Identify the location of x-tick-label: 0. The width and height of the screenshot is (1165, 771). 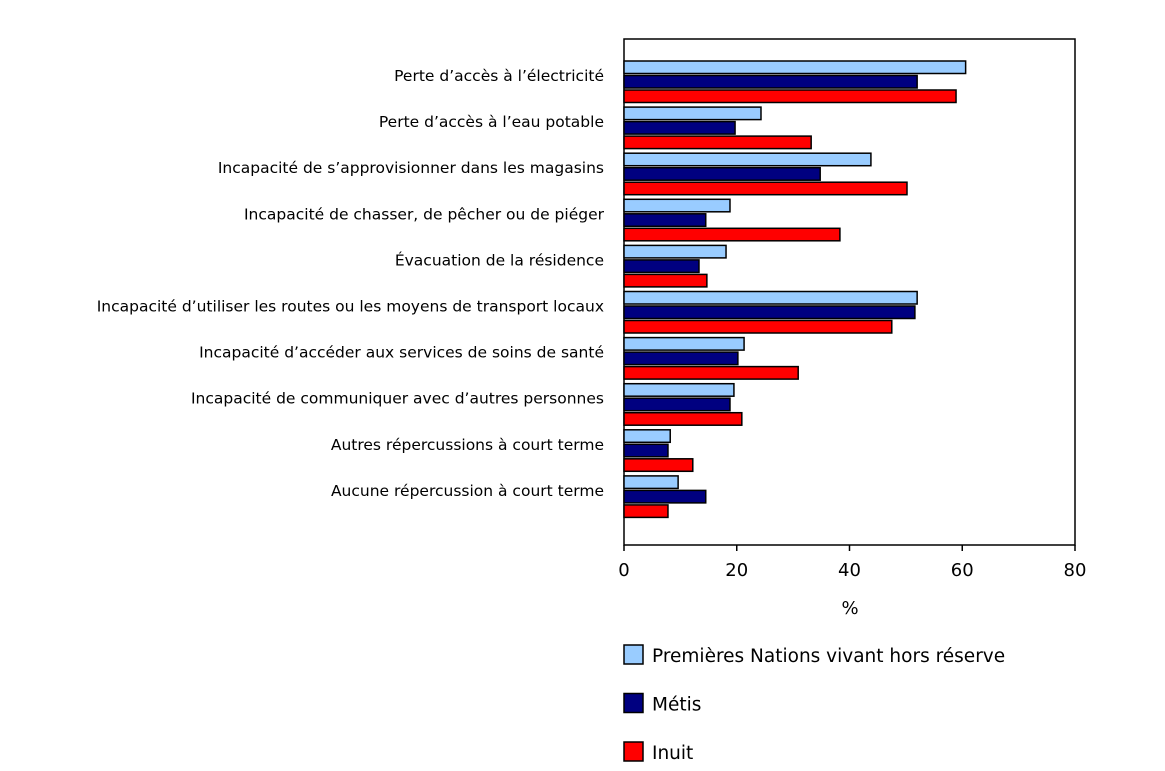
(623, 570).